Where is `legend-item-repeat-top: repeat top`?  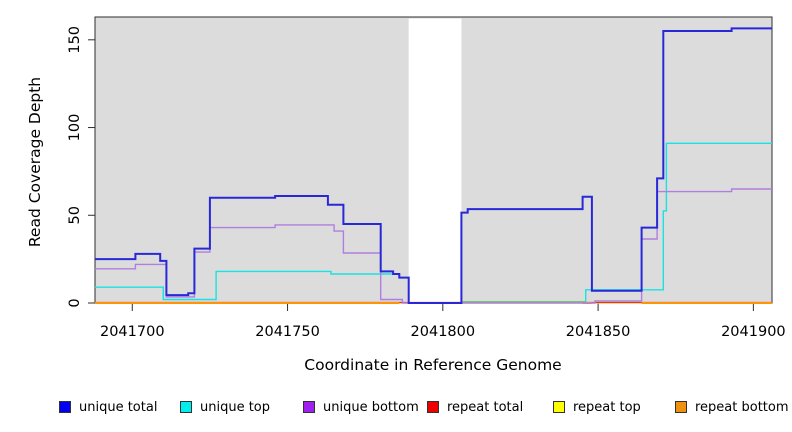
legend-item-repeat-top: repeat top is located at coordinates (597, 407).